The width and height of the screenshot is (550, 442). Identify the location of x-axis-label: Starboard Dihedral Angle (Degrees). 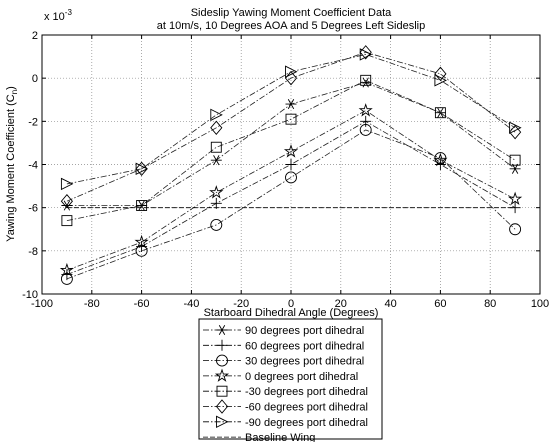
(291, 313).